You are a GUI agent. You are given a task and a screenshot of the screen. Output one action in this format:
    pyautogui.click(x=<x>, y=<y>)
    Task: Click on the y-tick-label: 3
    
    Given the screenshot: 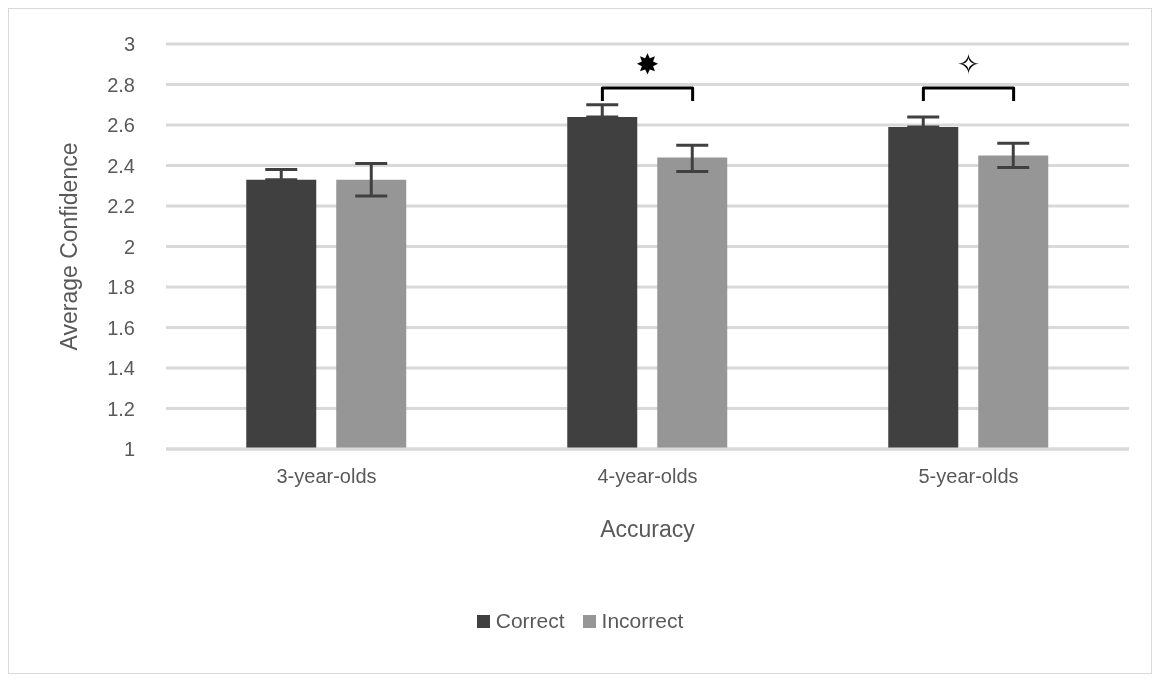 What is the action you would take?
    pyautogui.click(x=129, y=44)
    